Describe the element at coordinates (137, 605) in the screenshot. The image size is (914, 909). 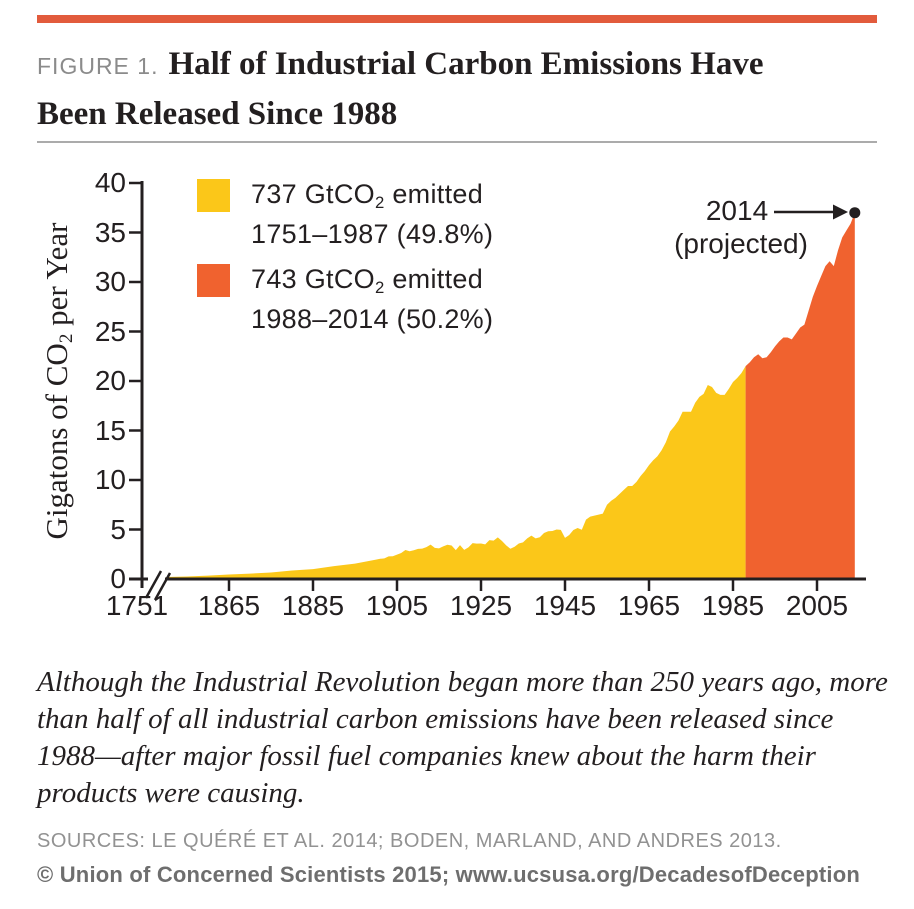
I see `x-tick-label: 1751` at that location.